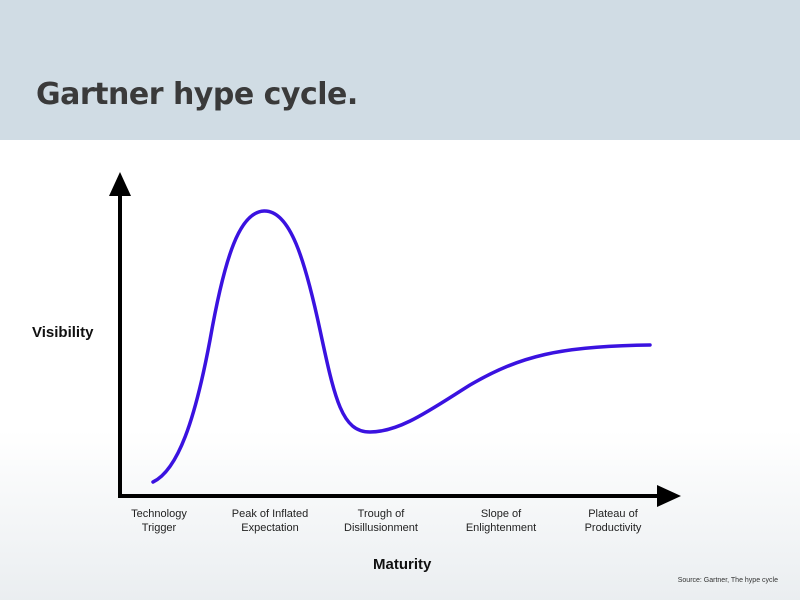 Image resolution: width=800 pixels, height=600 pixels. What do you see at coordinates (270, 514) in the screenshot?
I see `phase-label-line: Peak of Inflated` at bounding box center [270, 514].